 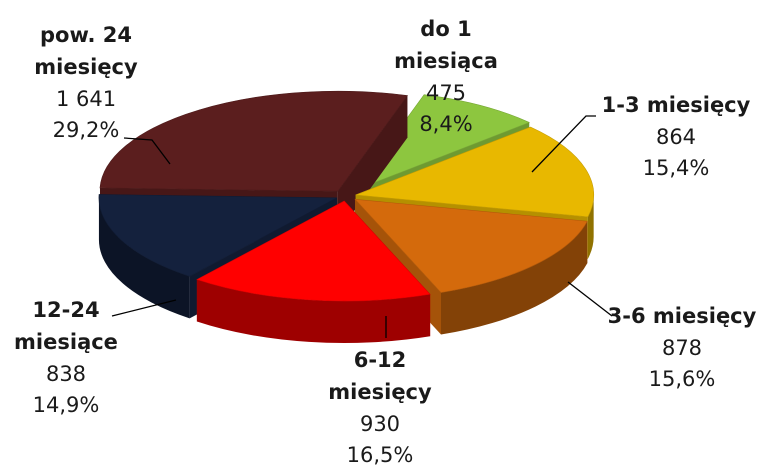 I want to click on label-do-1-name-1: do 1, so click(x=445, y=29).